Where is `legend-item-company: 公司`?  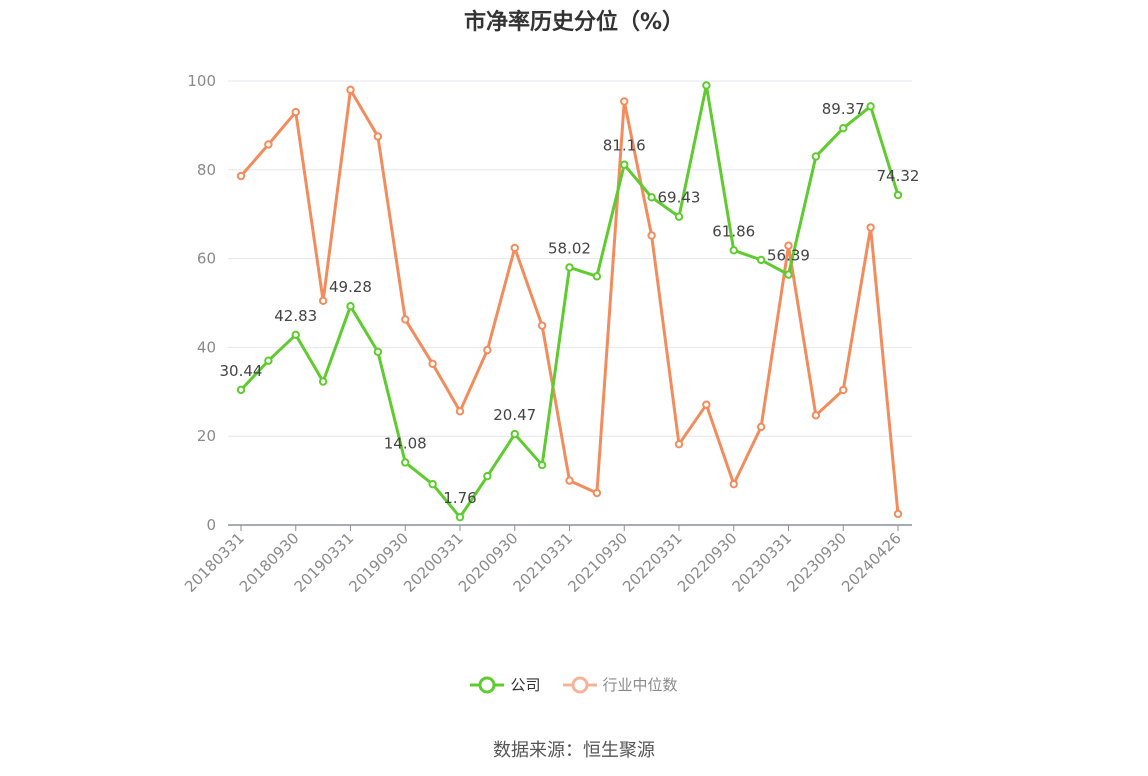
legend-item-company: 公司 is located at coordinates (505, 684).